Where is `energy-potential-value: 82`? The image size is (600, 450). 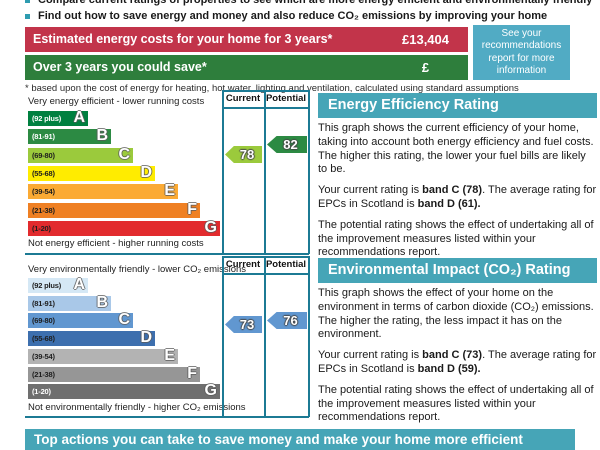 energy-potential-value: 82 is located at coordinates (290, 144).